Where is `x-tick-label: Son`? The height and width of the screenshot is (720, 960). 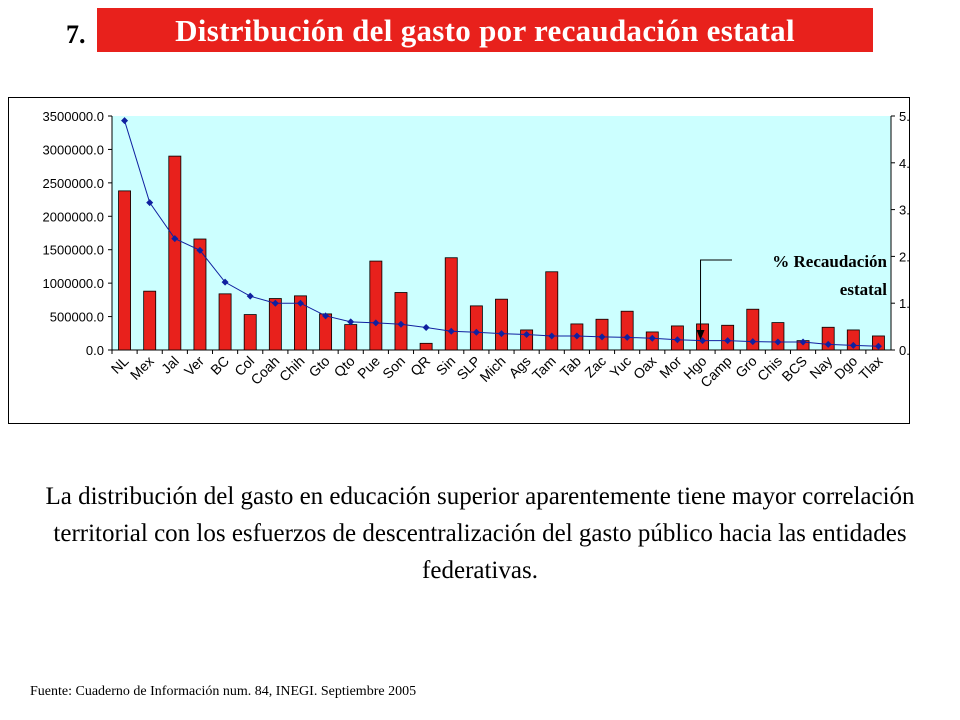 x-tick-label: Son is located at coordinates (393, 367).